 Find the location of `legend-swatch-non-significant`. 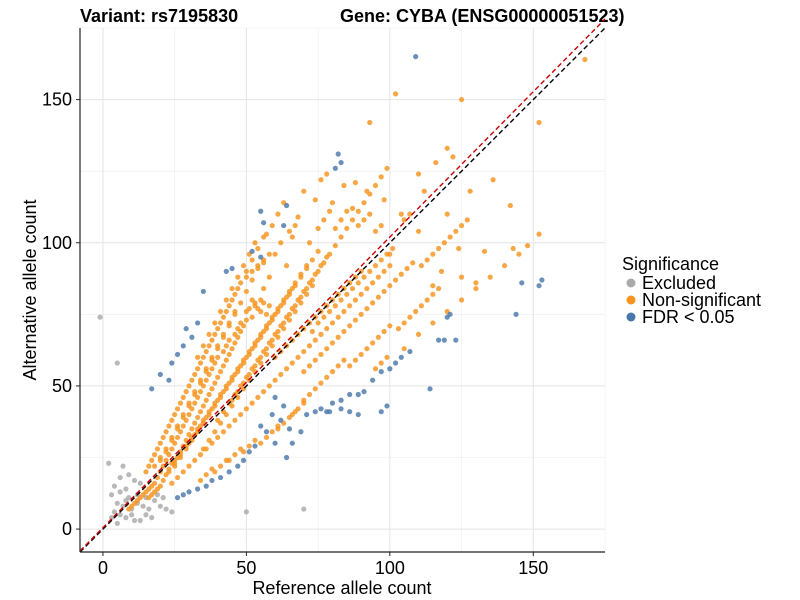

legend-swatch-non-significant is located at coordinates (631, 300).